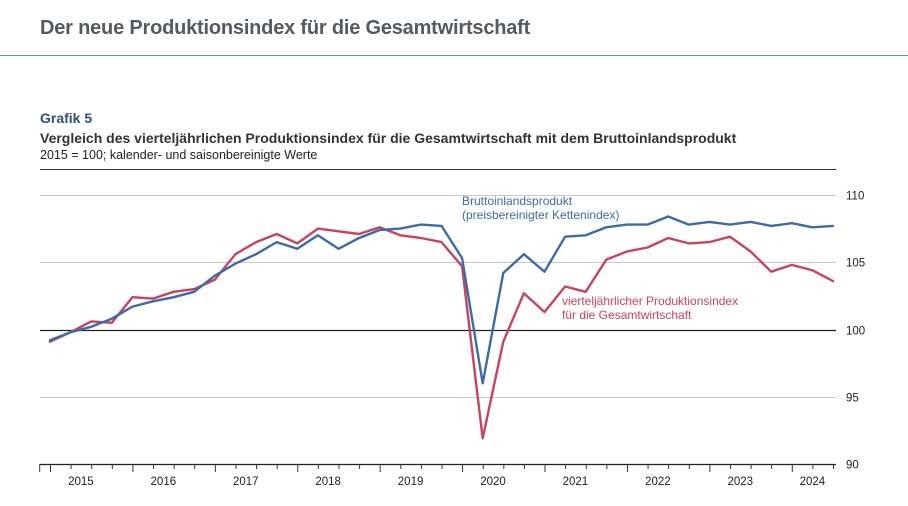  I want to click on y-axis: 90 95 100 105 110, so click(855, 331).